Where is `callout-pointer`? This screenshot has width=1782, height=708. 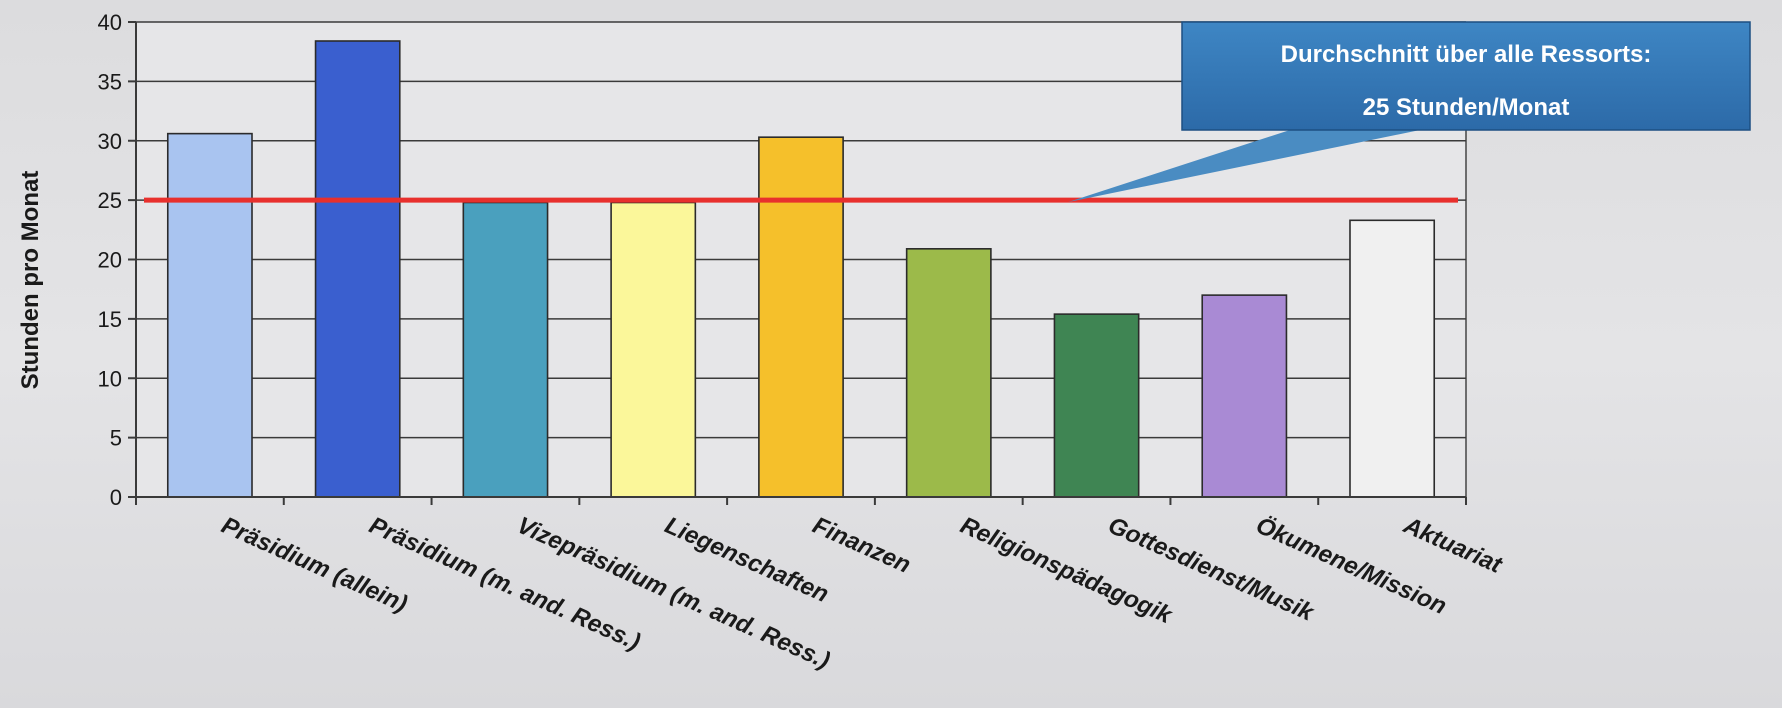 callout-pointer is located at coordinates (1244, 166).